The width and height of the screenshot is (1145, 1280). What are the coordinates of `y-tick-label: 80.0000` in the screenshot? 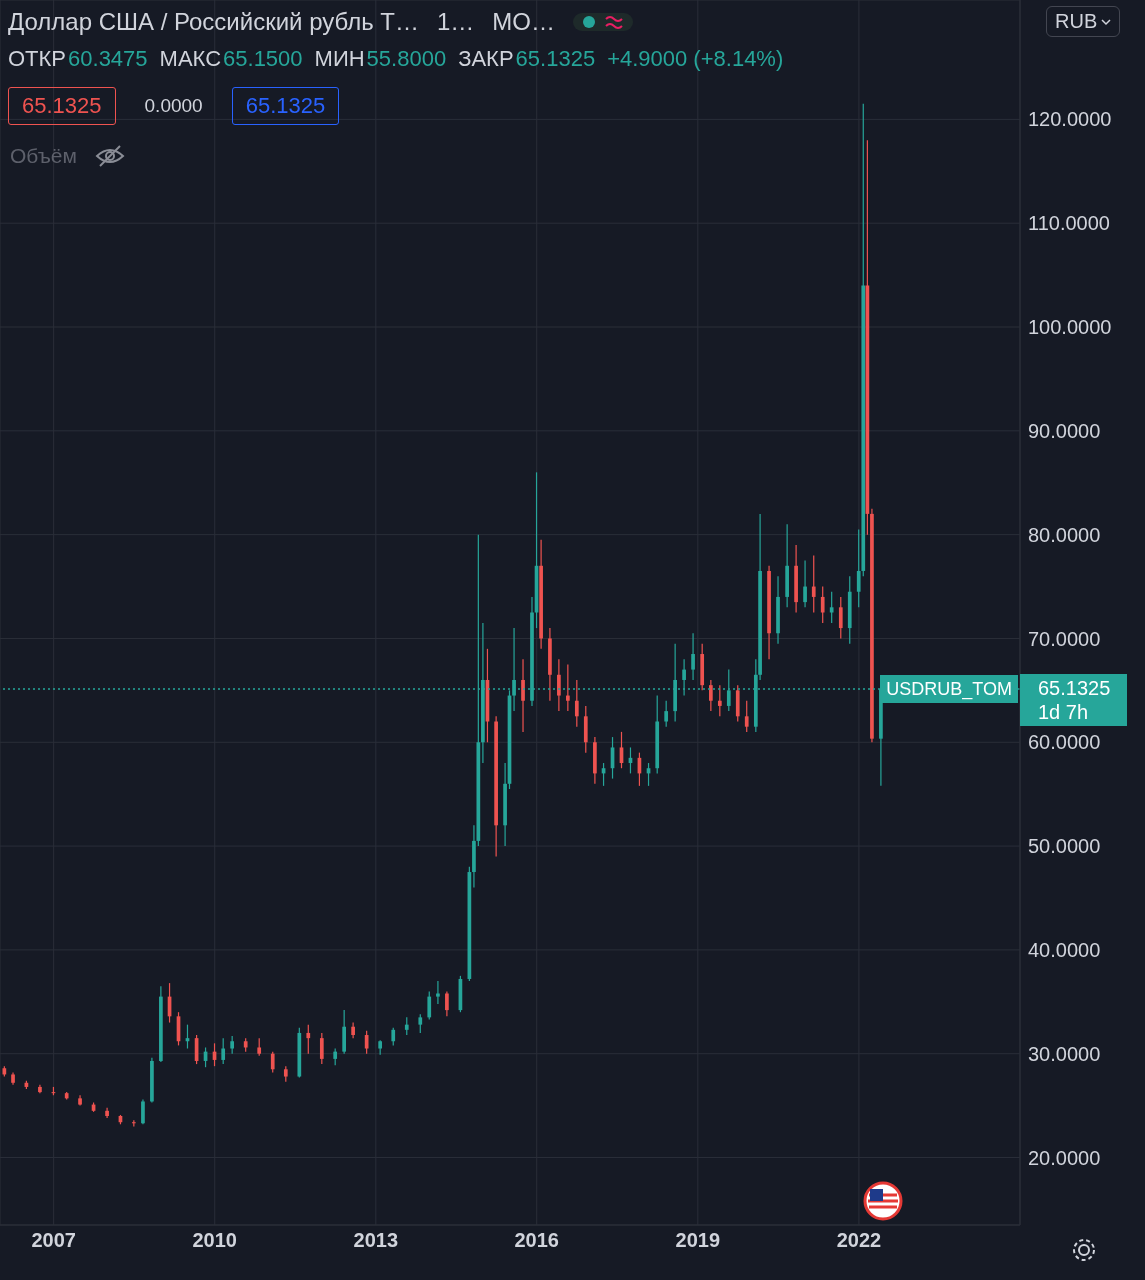 It's located at (1064, 534).